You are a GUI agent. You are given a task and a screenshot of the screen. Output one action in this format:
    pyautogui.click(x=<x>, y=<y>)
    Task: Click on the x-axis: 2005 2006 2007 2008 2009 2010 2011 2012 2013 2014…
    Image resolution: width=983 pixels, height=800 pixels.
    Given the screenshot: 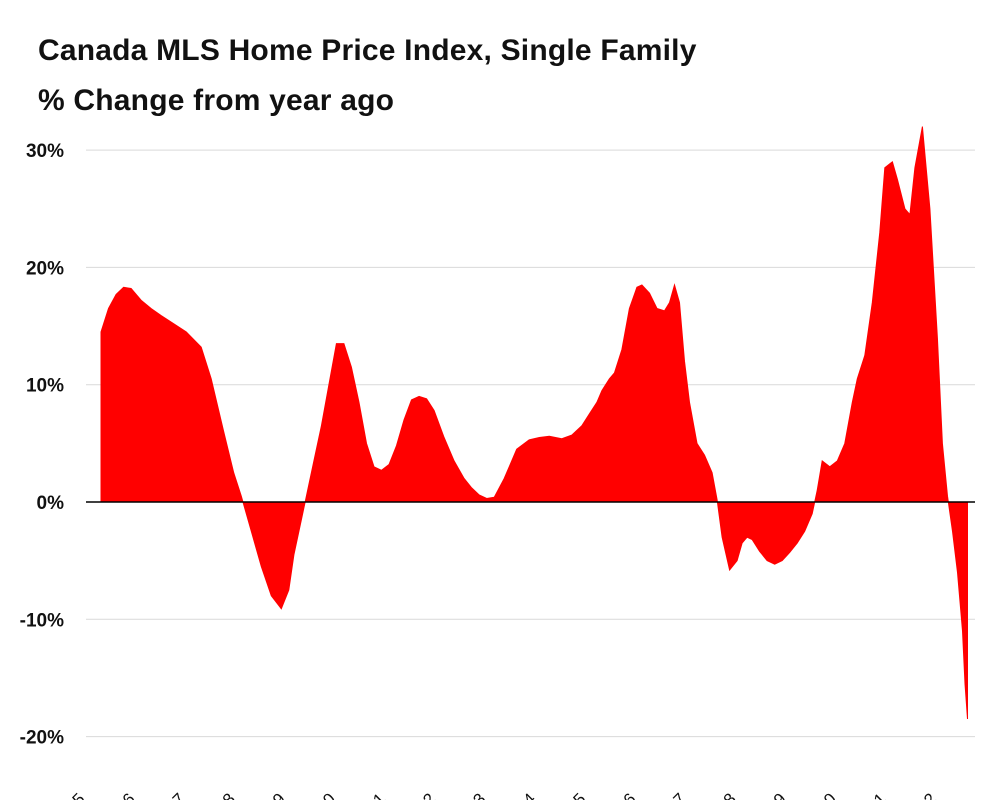 What is the action you would take?
    pyautogui.click(x=495, y=794)
    